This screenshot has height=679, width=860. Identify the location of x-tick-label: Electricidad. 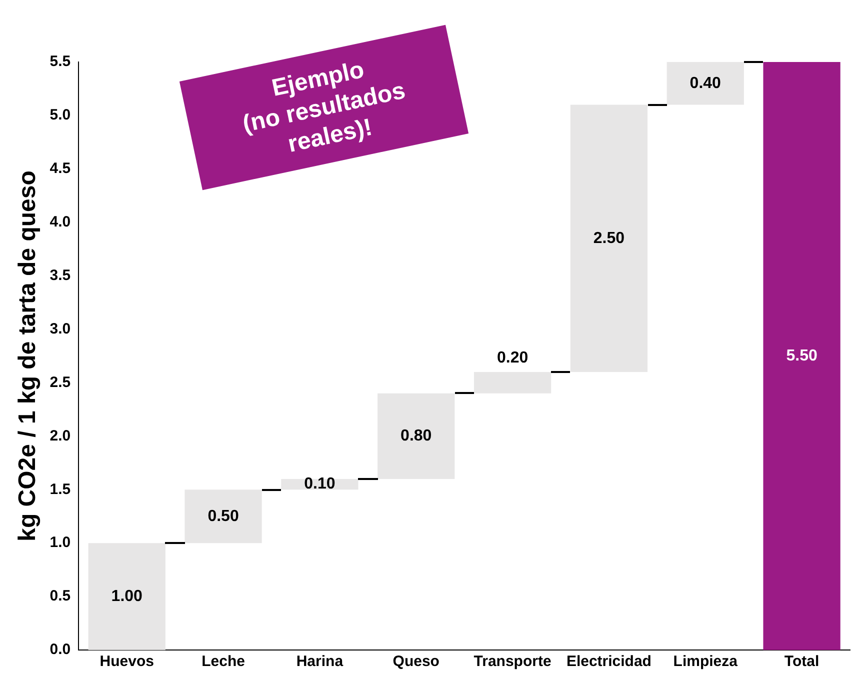
(609, 661).